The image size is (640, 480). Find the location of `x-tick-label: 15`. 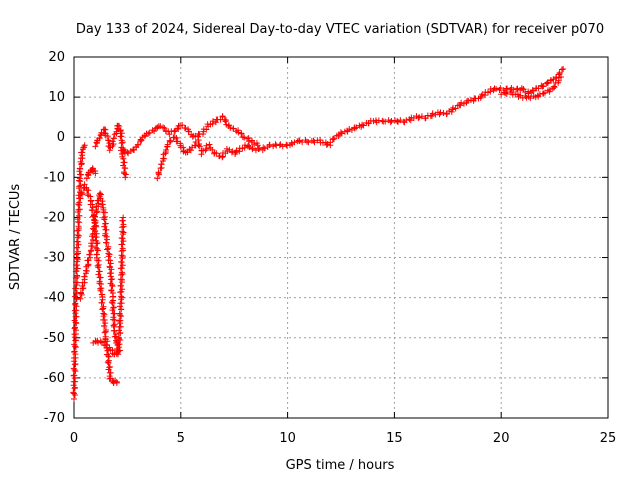

x-tick-label: 15 is located at coordinates (394, 438).